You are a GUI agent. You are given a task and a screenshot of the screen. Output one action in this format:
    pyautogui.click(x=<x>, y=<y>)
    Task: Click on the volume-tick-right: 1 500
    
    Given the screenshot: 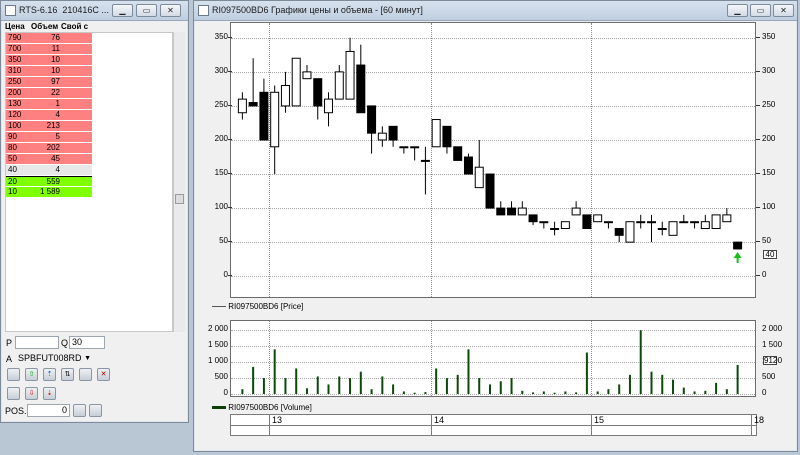 What is the action you would take?
    pyautogui.click(x=772, y=345)
    